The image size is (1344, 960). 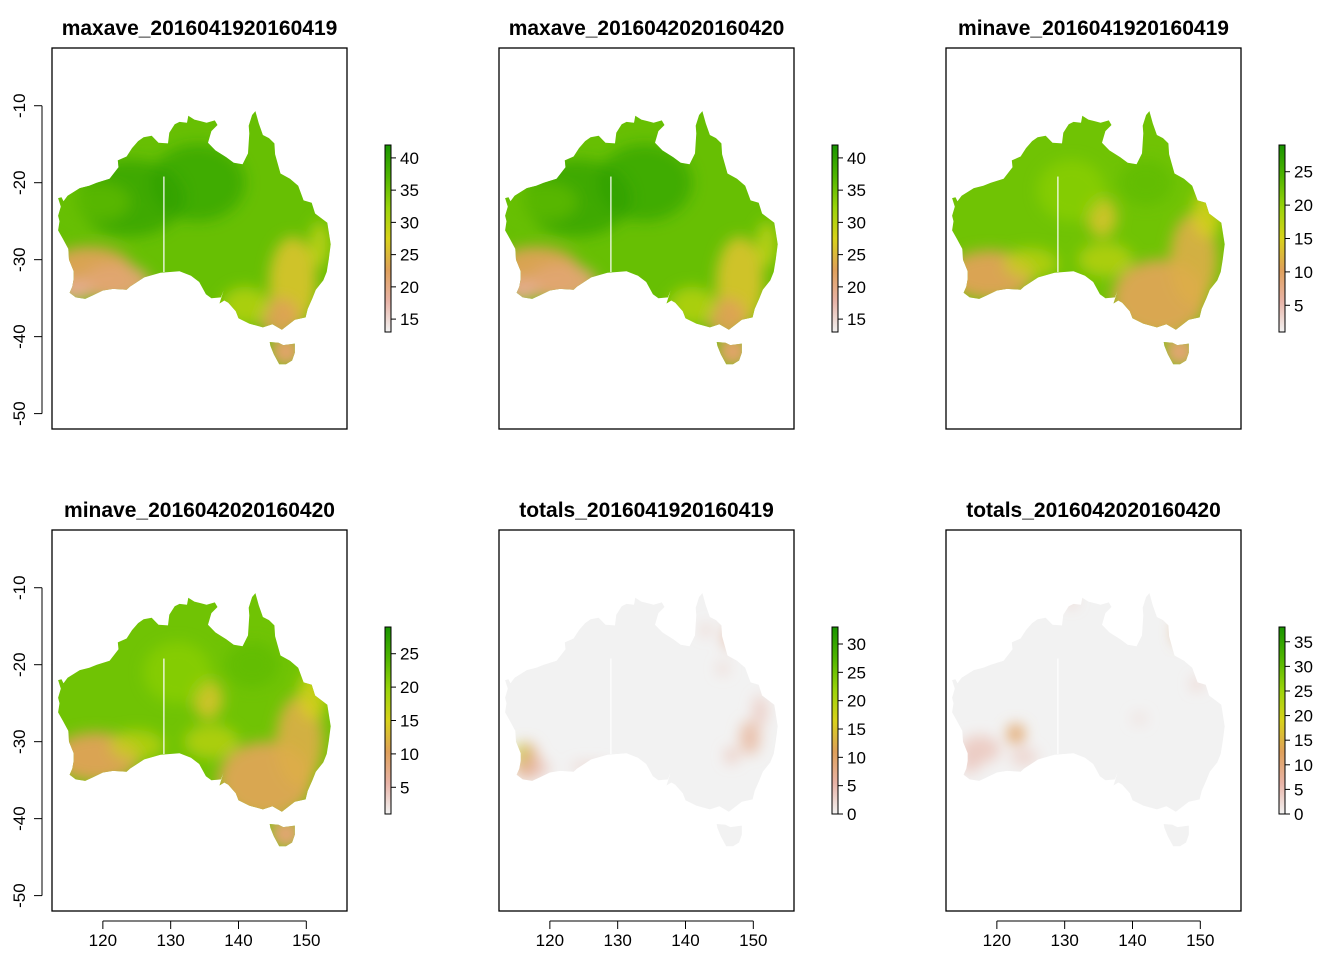 I want to click on map-panel-3: minave_2016041920160419 5 10 15 20 25, so click(x=1129, y=223).